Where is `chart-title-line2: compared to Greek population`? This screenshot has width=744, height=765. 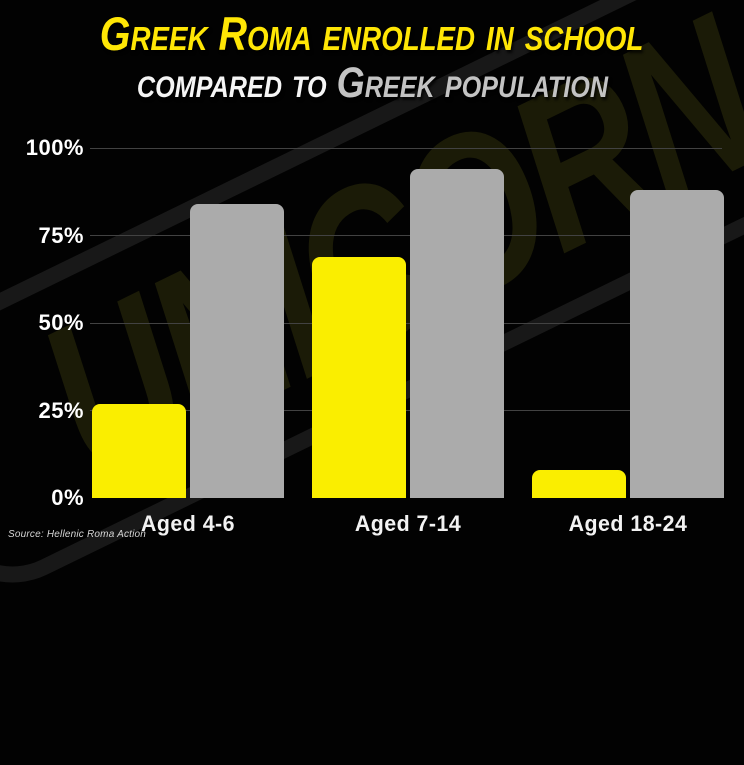
chart-title-line2: compared to Greek population is located at coordinates (372, 83).